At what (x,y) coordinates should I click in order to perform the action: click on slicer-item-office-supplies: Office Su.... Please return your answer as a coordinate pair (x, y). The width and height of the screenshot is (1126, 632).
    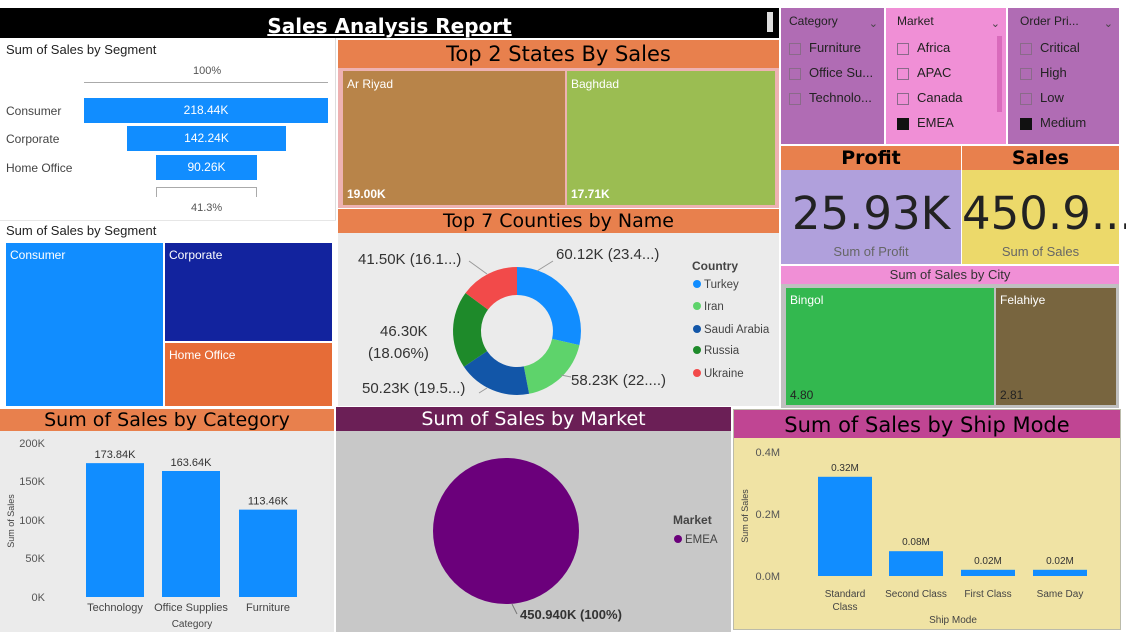
    Looking at the image, I should click on (836, 72).